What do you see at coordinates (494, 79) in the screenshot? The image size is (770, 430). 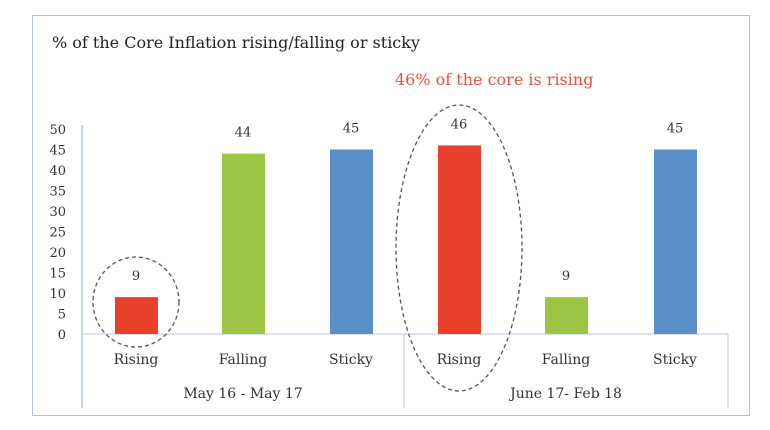 I see `chart-annotation: 46% of the core is rising` at bounding box center [494, 79].